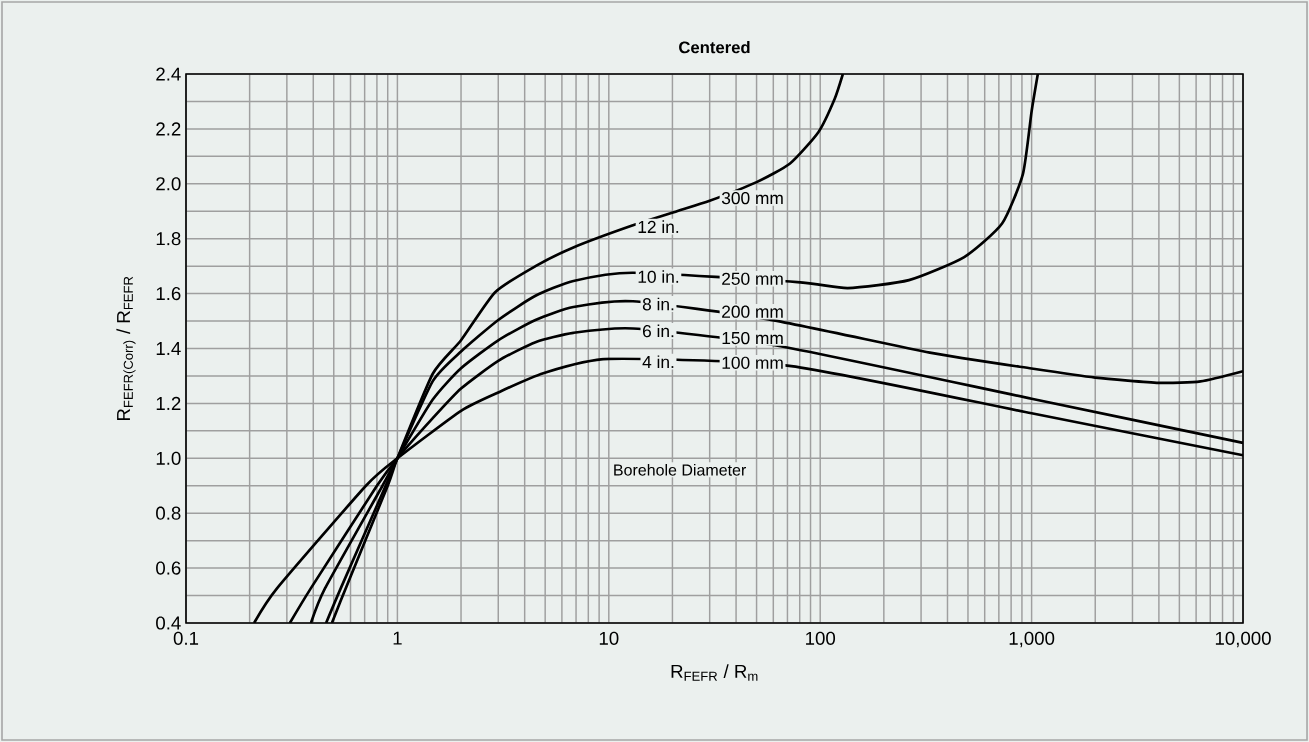  Describe the element at coordinates (168, 293) in the screenshot. I see `y-tick-label: 1.6` at that location.